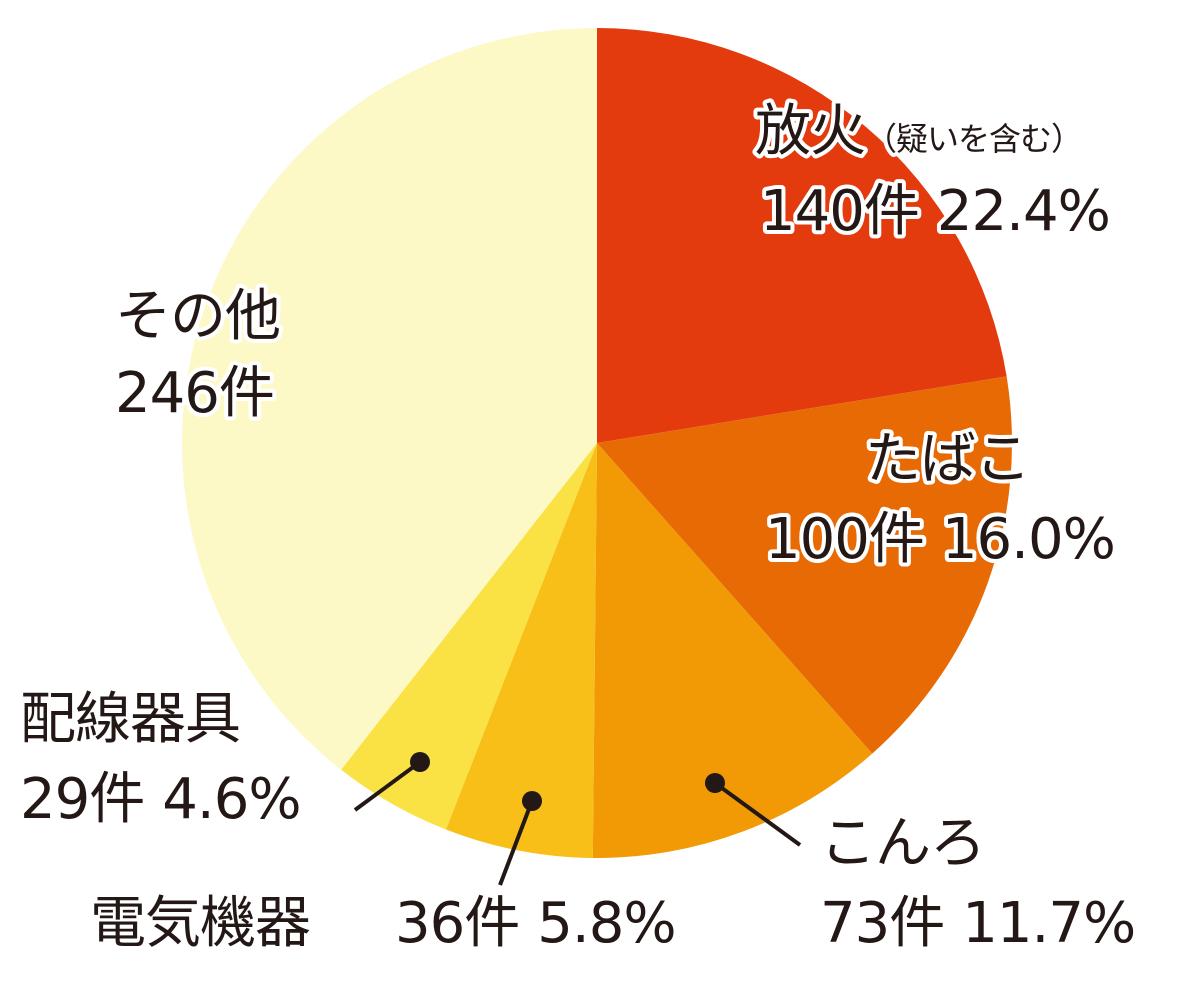  What do you see at coordinates (973, 139) in the screenshot?
I see `annotation: （疑いを含む）` at bounding box center [973, 139].